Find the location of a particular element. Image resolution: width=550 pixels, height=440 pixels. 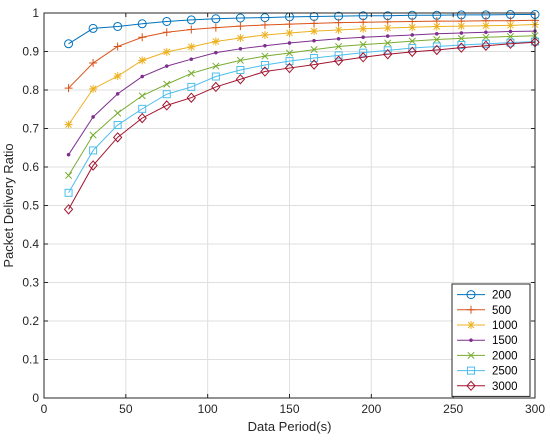

legend-item-1500: 1500 is located at coordinates (487, 341).